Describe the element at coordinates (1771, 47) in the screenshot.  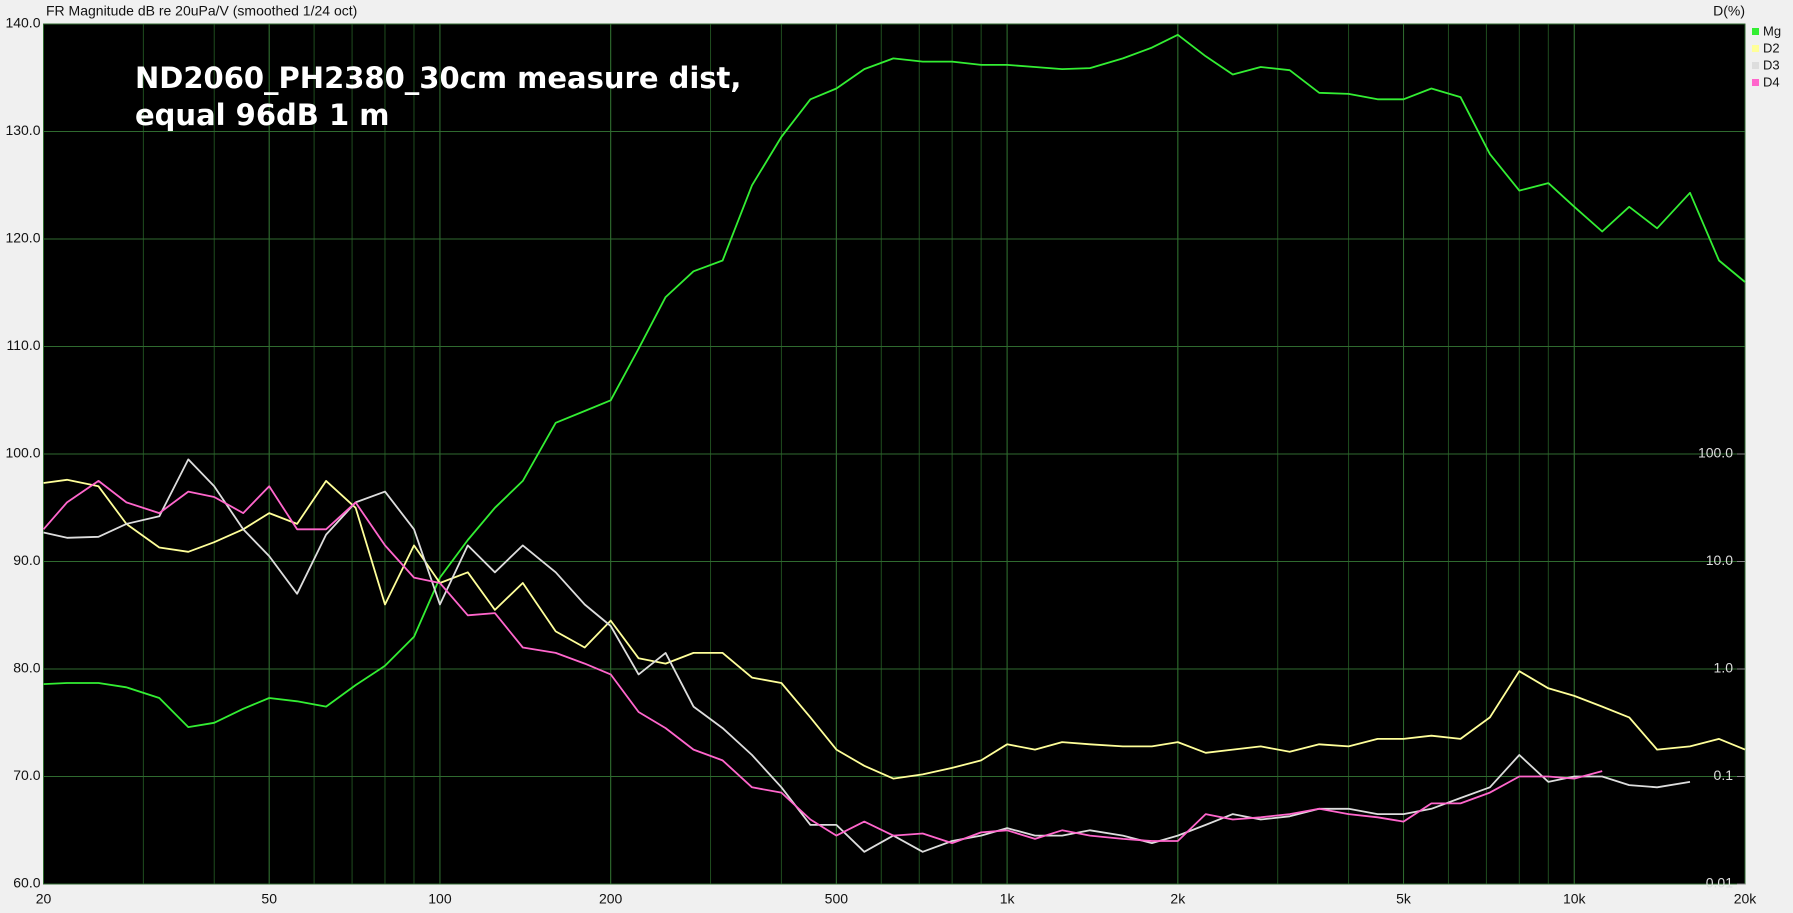
I see `legend-label: D2` at that location.